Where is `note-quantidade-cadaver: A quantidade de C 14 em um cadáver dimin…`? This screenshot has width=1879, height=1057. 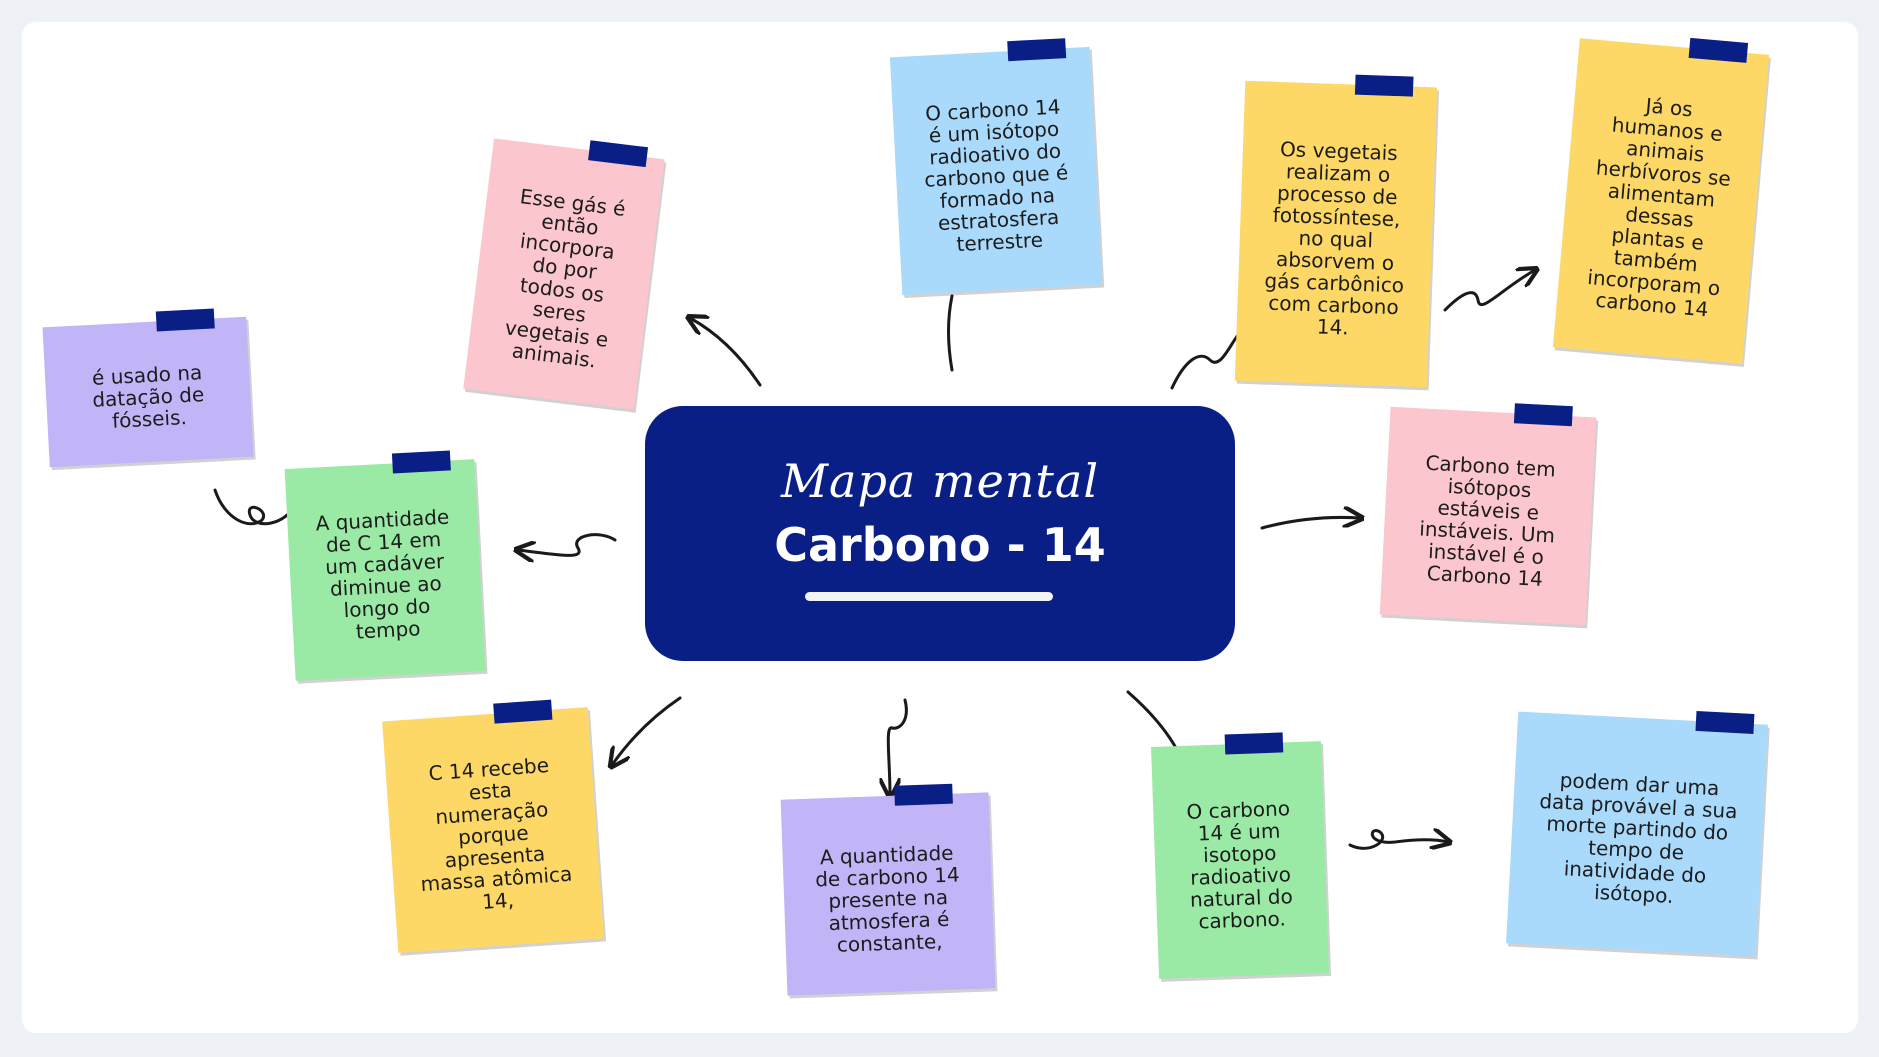
note-quantidade-cadaver: A quantidade de C 14 em um cadáver dimin… is located at coordinates (385, 565).